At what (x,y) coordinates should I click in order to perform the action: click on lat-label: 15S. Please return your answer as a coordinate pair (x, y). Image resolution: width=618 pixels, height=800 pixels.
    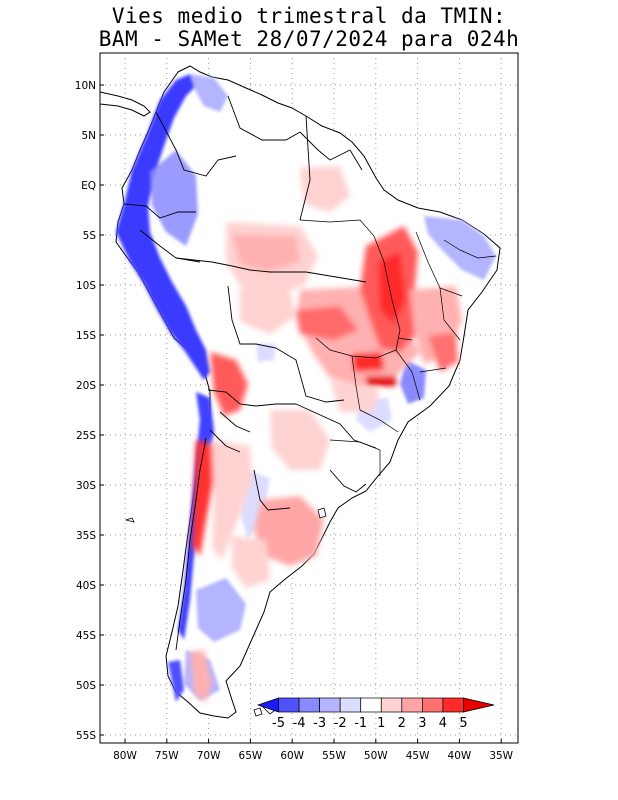
    Looking at the image, I should click on (86, 336).